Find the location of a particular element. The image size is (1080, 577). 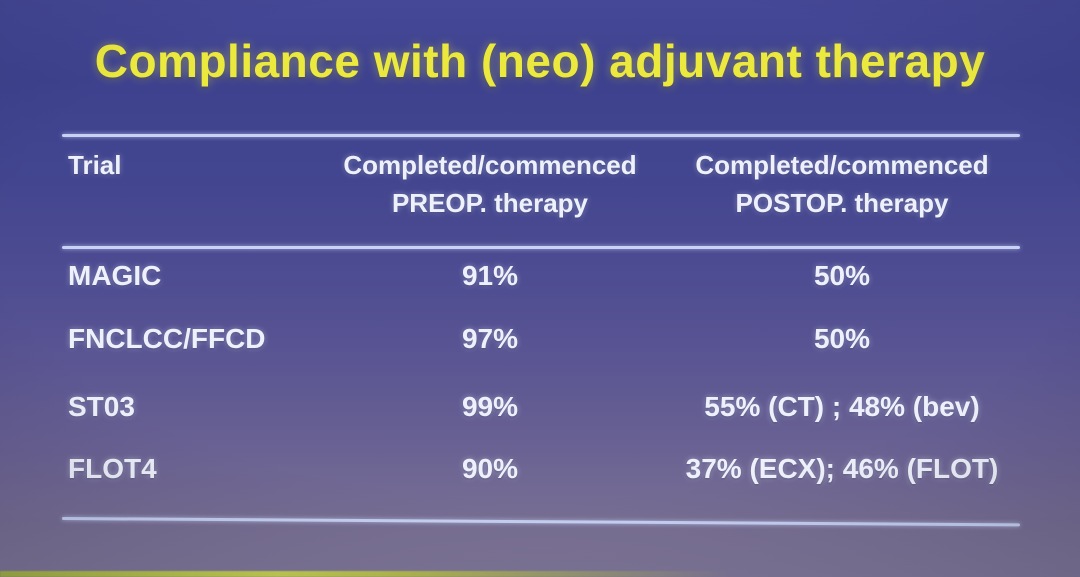

trial-cell: FNCLCC/FFCD is located at coordinates (167, 338).